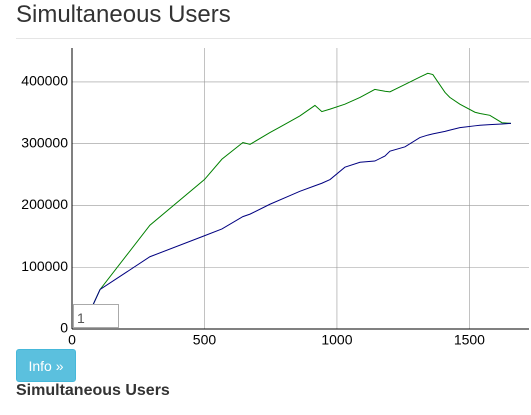  I want to click on x-tick-label: 1500, so click(469, 340).